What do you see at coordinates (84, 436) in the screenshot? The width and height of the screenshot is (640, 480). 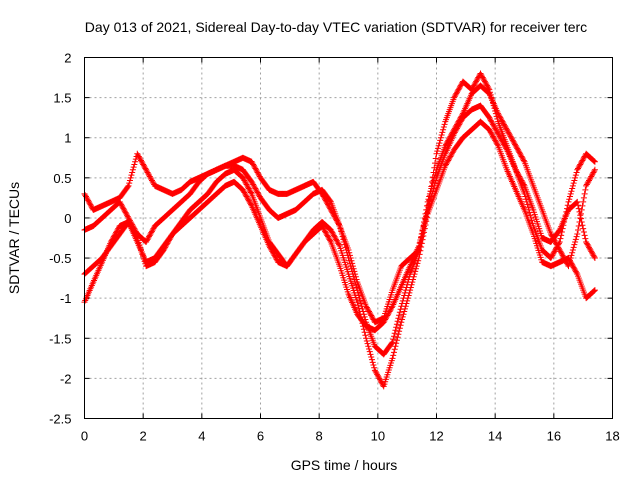 I see `x-tick-label: 0` at bounding box center [84, 436].